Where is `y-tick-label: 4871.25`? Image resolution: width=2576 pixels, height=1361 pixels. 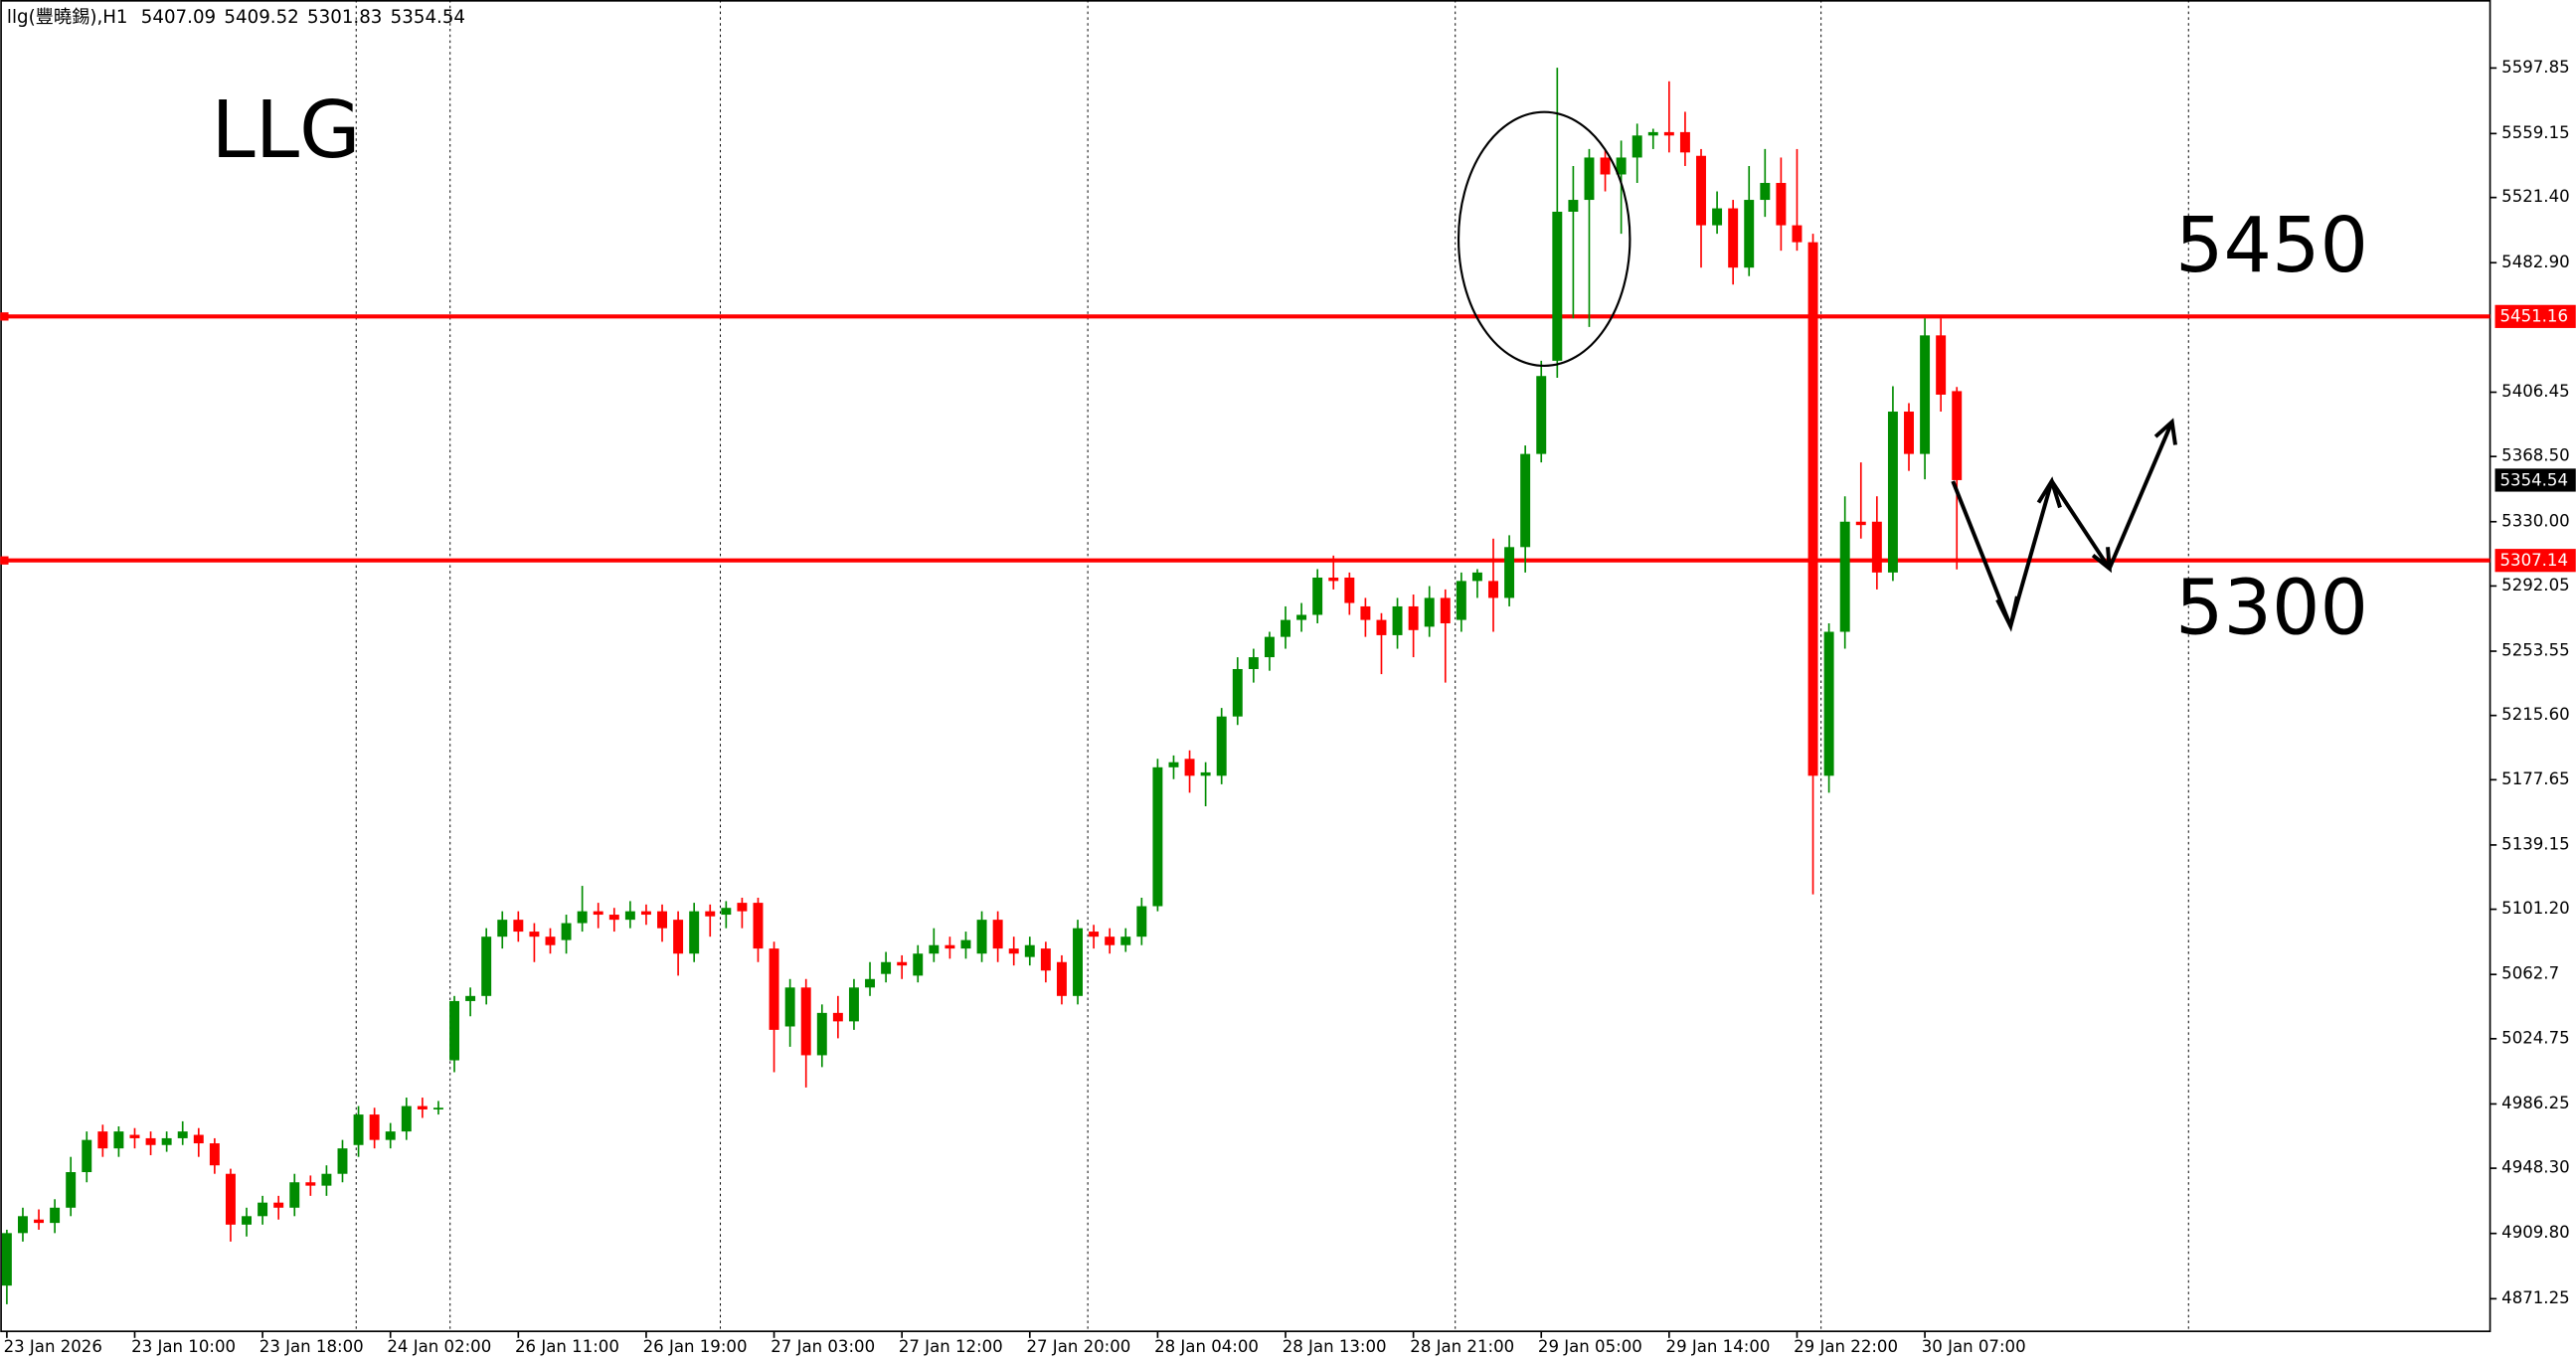 y-tick-label: 4871.25 is located at coordinates (2535, 1297).